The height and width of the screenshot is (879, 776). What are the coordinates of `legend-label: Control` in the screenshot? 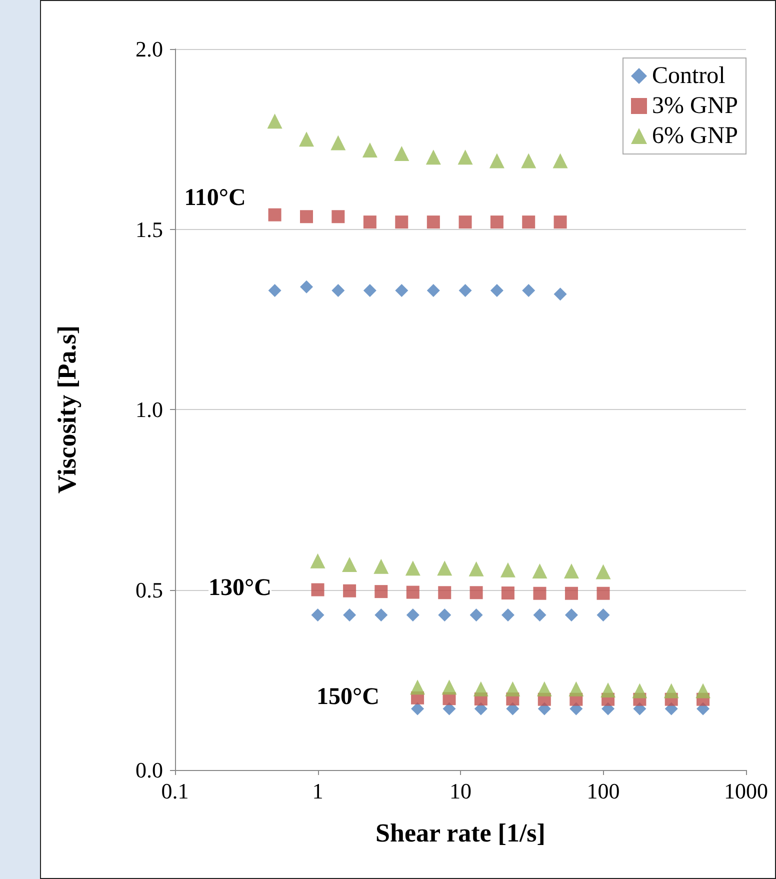 It's located at (689, 76).